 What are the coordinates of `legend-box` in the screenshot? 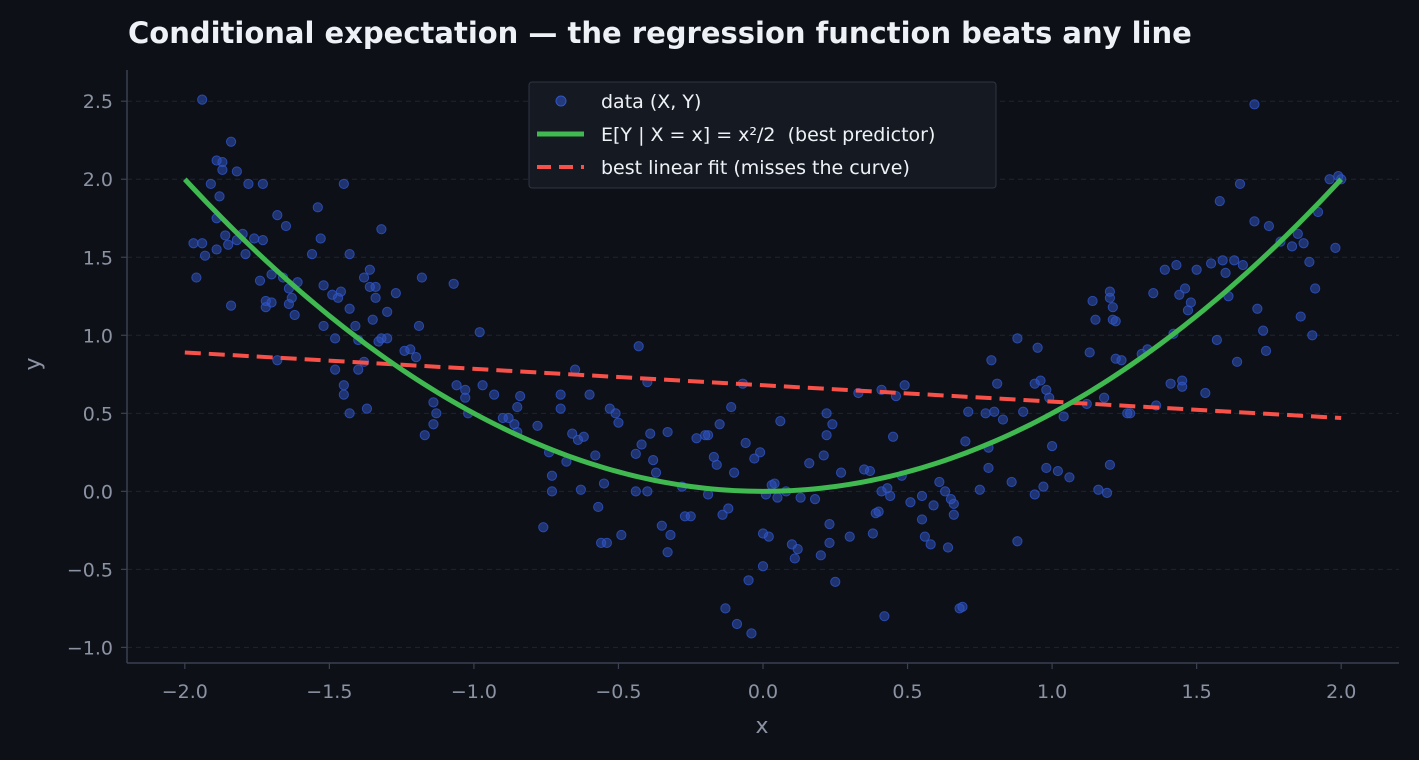 It's located at (762, 135).